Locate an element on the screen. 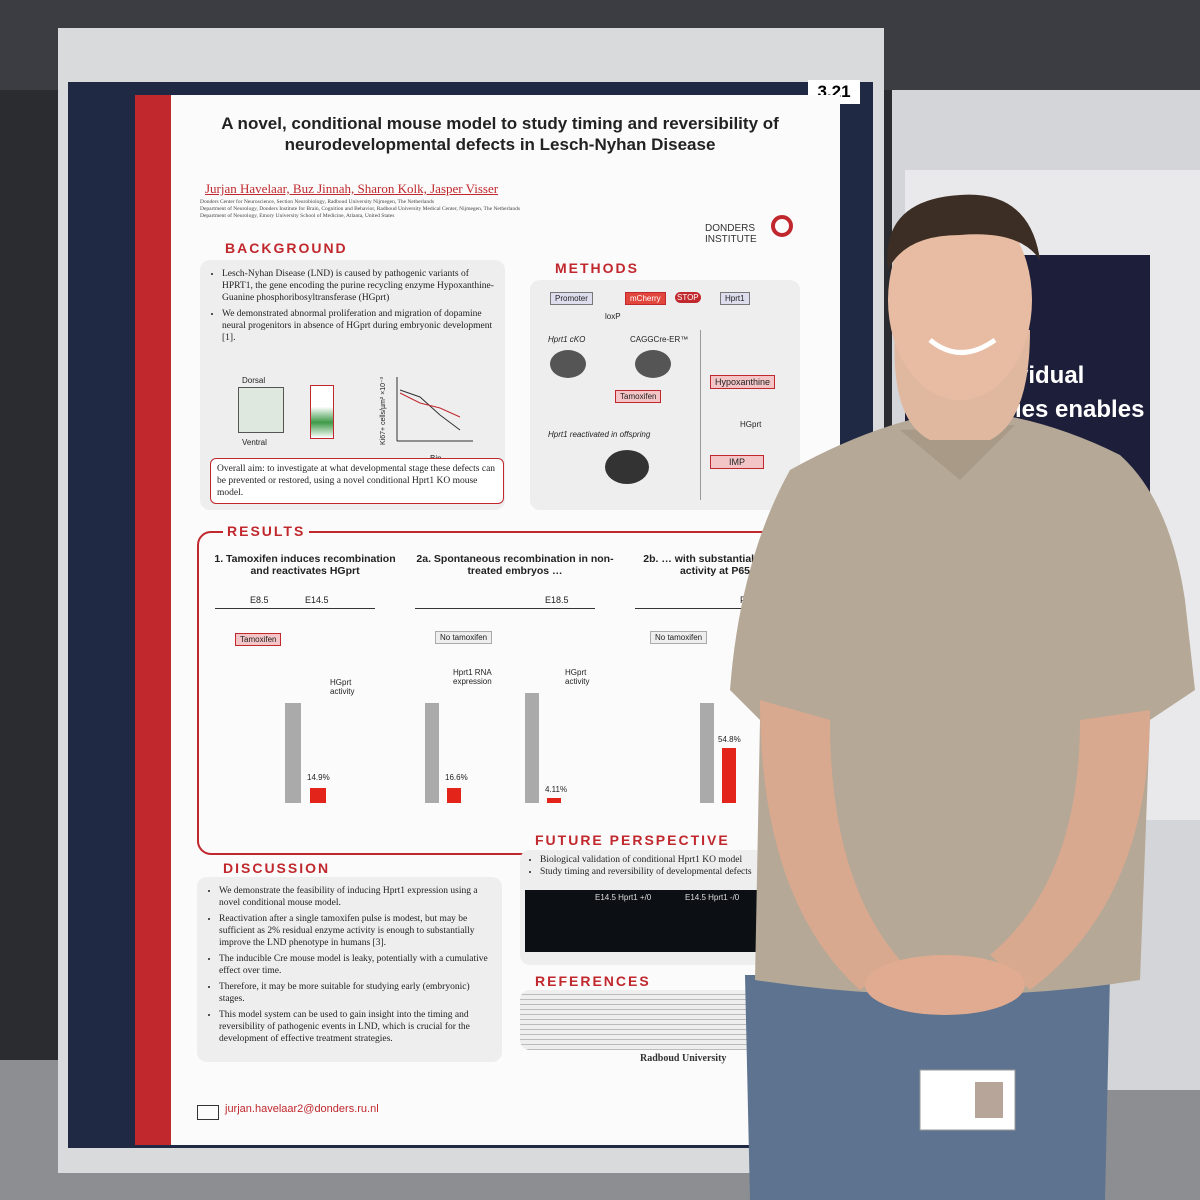  hair is located at coordinates (963, 232).